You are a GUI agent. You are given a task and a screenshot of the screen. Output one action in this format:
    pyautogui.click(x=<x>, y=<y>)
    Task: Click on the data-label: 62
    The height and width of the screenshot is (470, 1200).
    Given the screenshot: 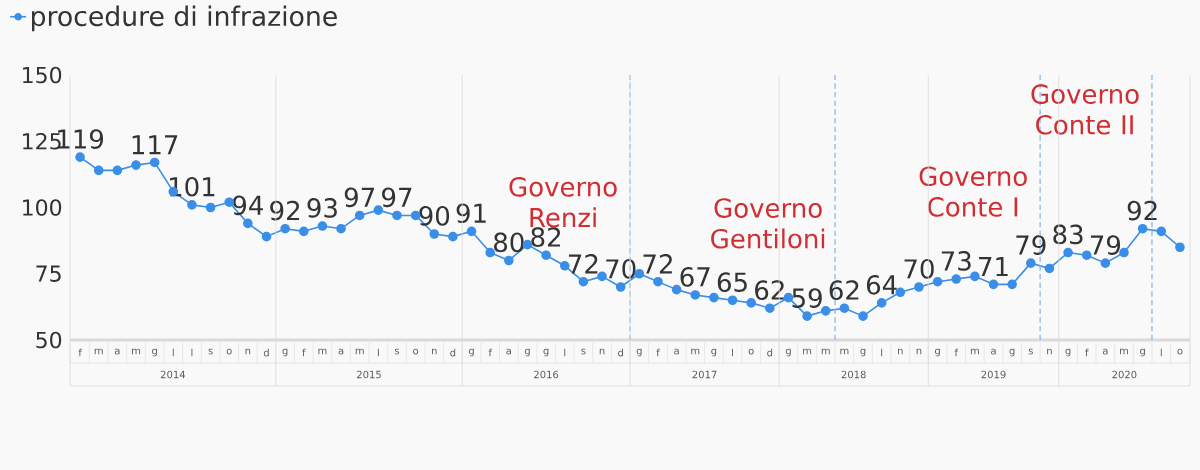 What is the action you would take?
    pyautogui.click(x=844, y=290)
    